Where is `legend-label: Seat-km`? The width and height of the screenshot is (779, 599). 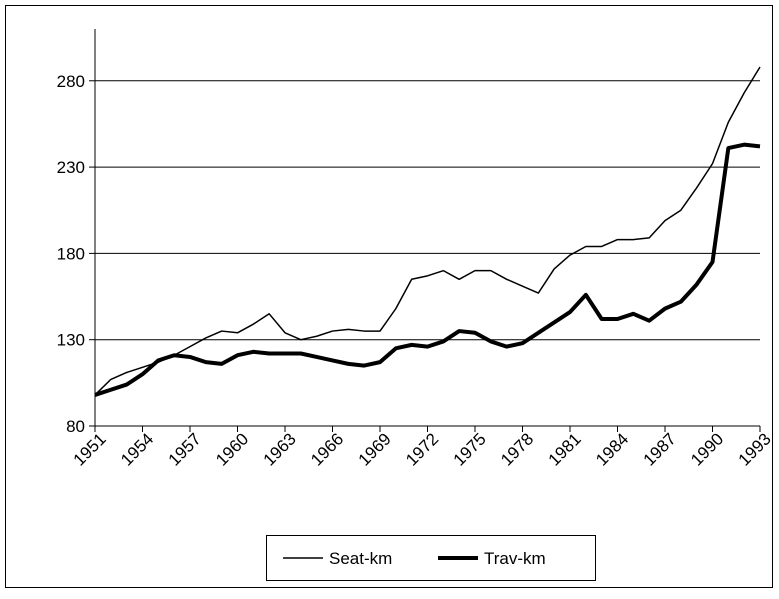 legend-label: Seat-km is located at coordinates (360, 558).